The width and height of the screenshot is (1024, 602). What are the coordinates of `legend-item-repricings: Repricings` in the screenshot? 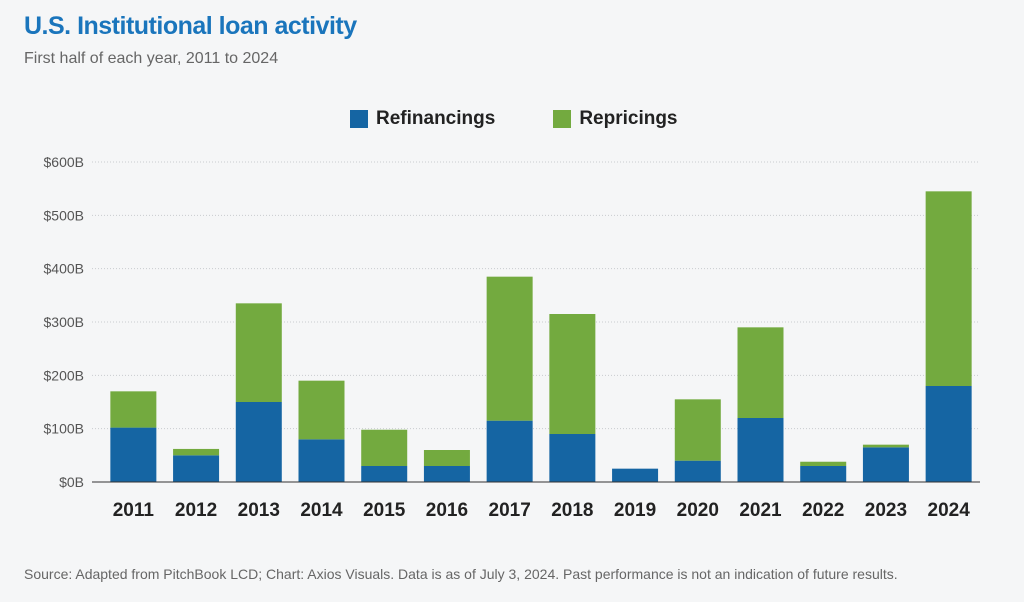 It's located at (615, 119).